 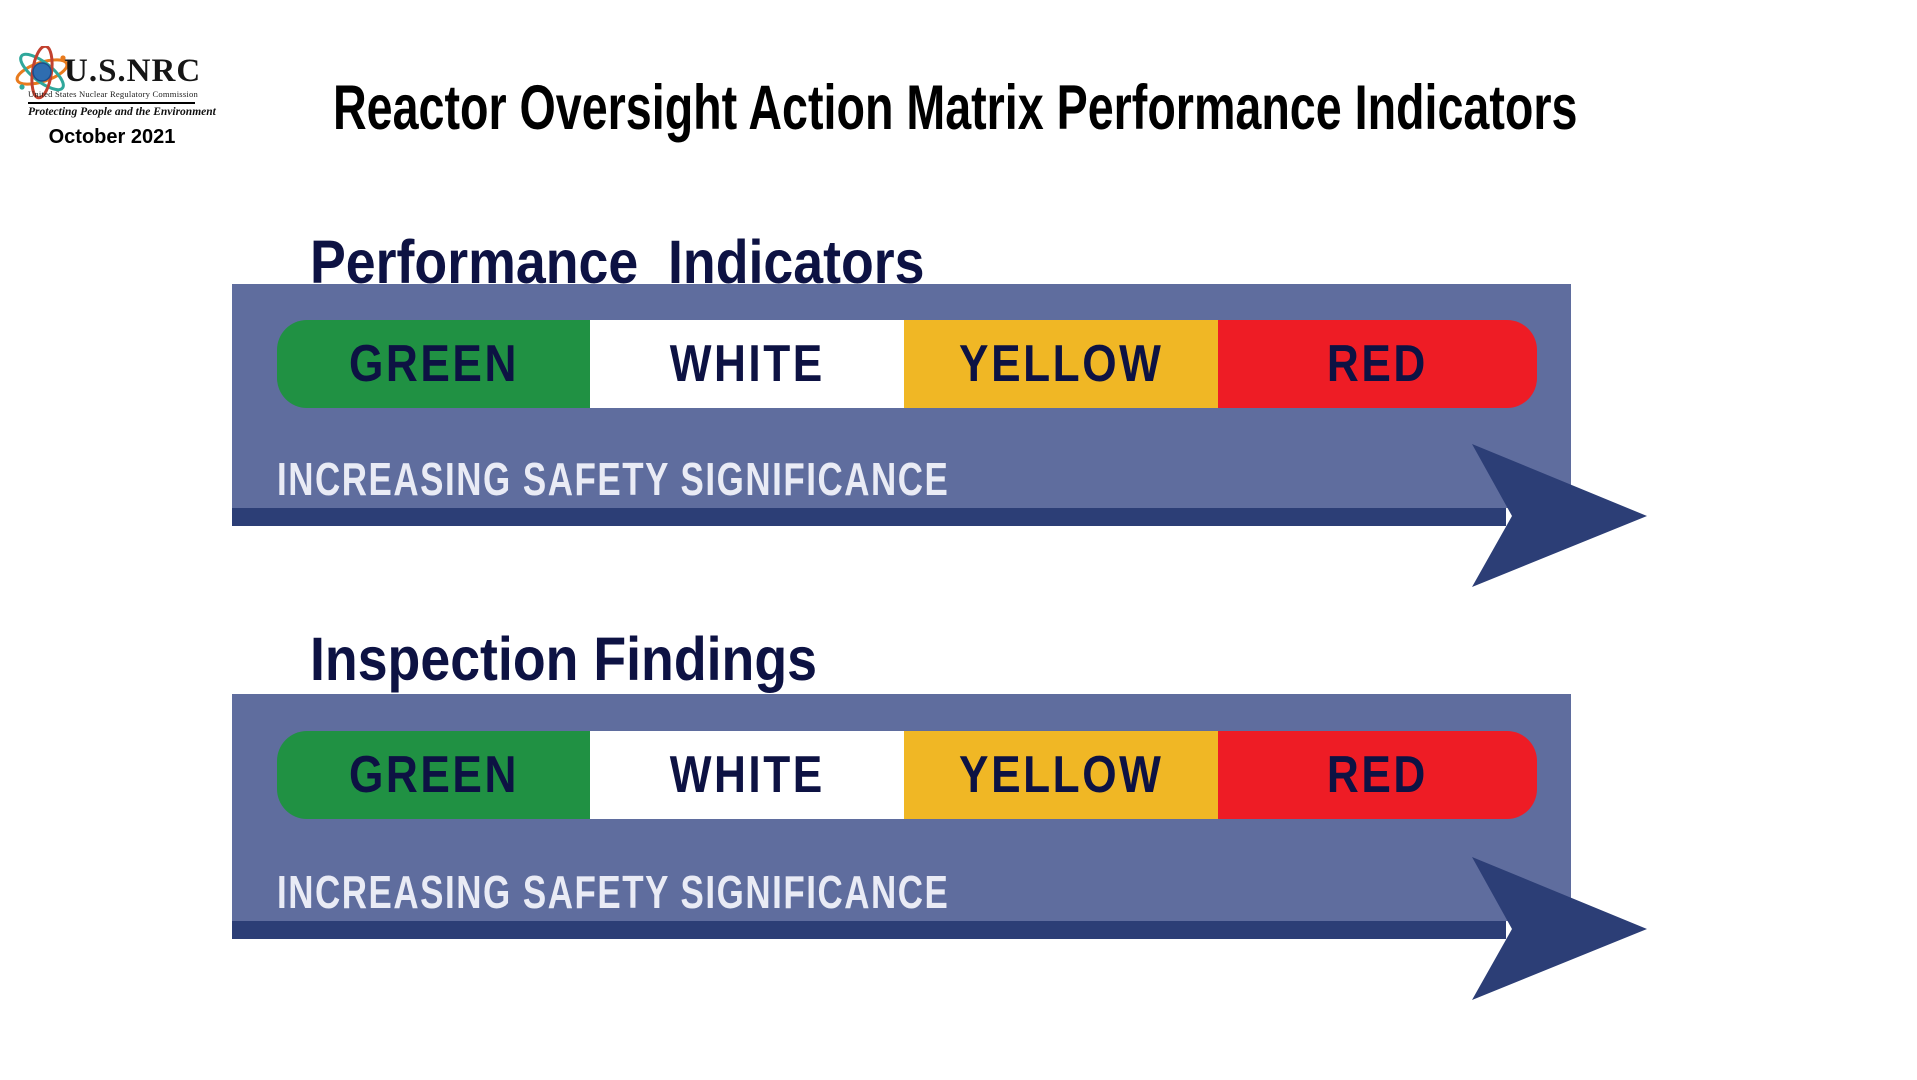 What do you see at coordinates (43, 72) in the screenshot?
I see `nrc-atom-logo-icon` at bounding box center [43, 72].